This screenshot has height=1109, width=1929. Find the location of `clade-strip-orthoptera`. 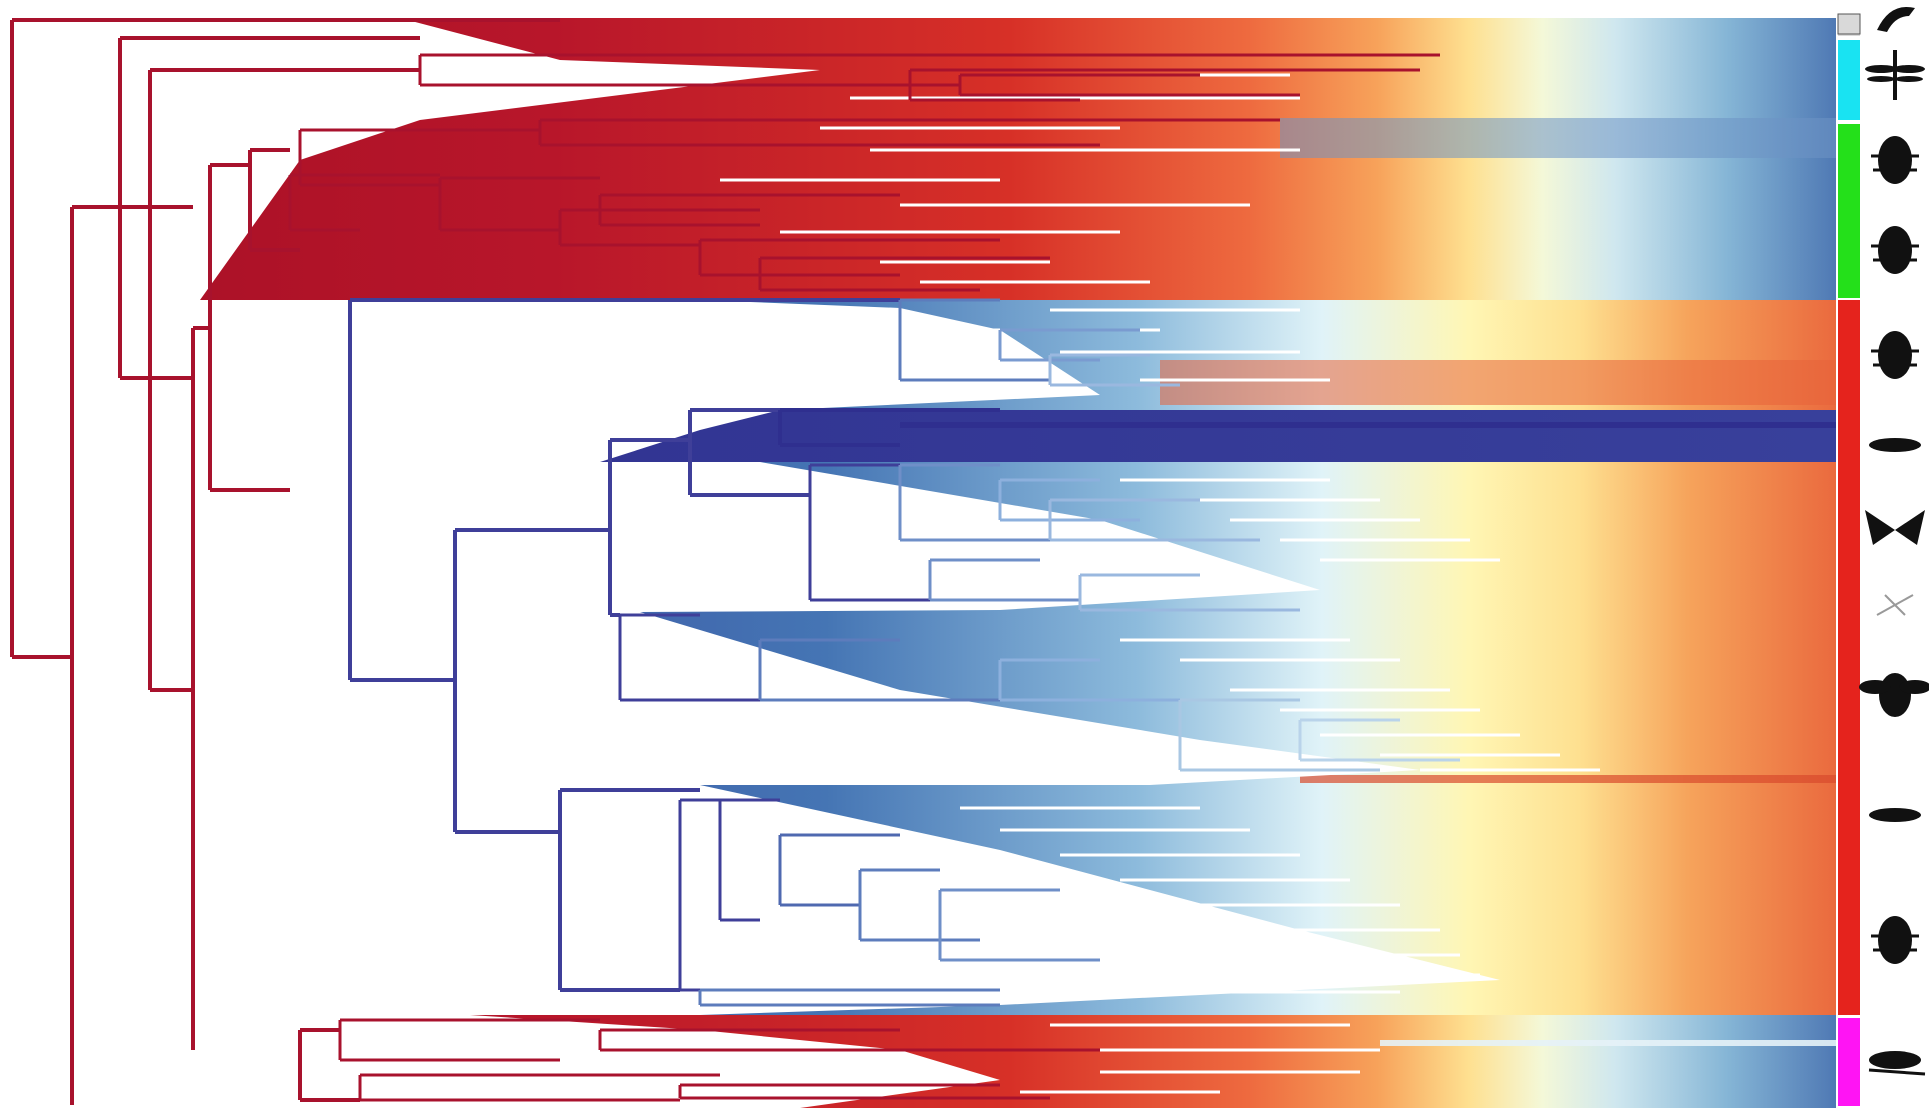

clade-strip-orthoptera is located at coordinates (1849, 1062).